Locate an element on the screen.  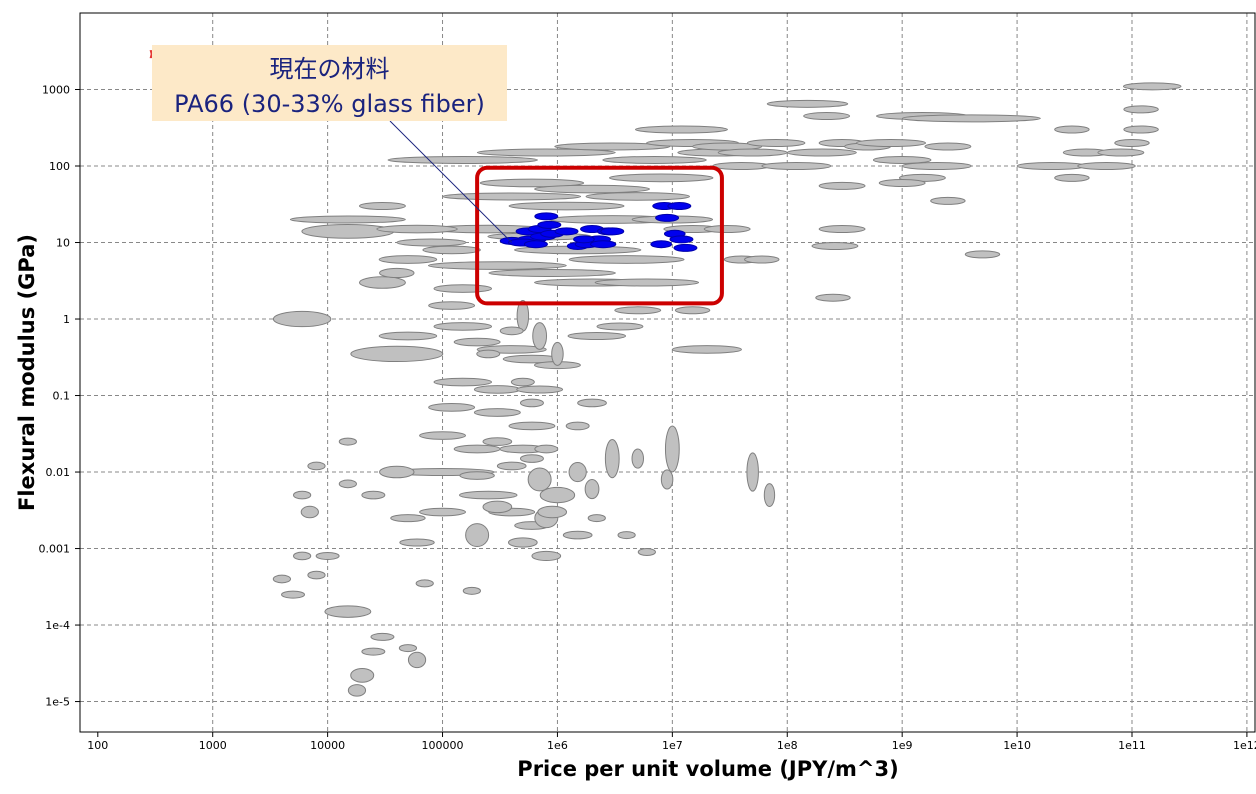
x-tick-label: 1e10 is located at coordinates (1017, 745).